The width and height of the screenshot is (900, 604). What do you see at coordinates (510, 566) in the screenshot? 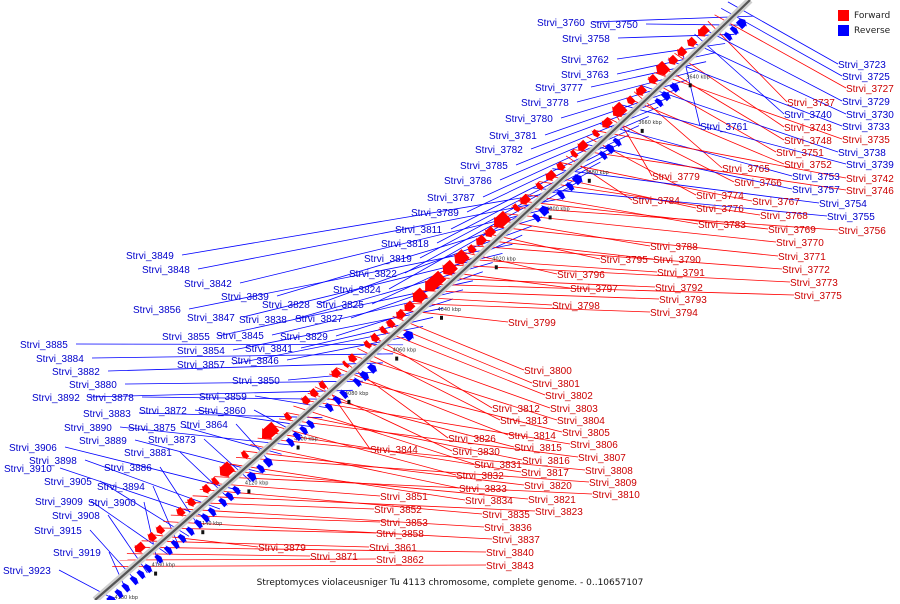
I see `forward-gene-label: Strvi_3843` at bounding box center [510, 566].